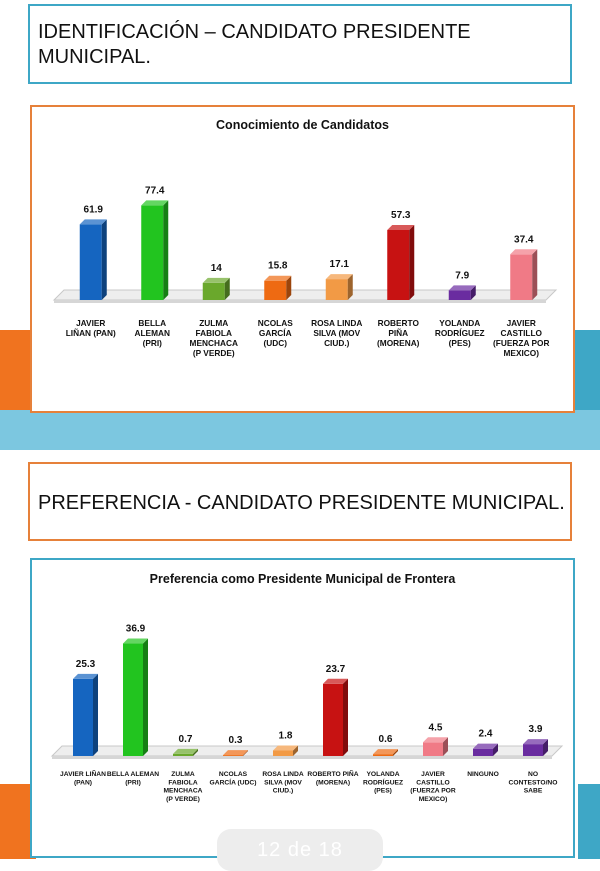 Image resolution: width=600 pixels, height=871 pixels. What do you see at coordinates (155, 190) in the screenshot?
I see `data-label: 77.4` at bounding box center [155, 190].